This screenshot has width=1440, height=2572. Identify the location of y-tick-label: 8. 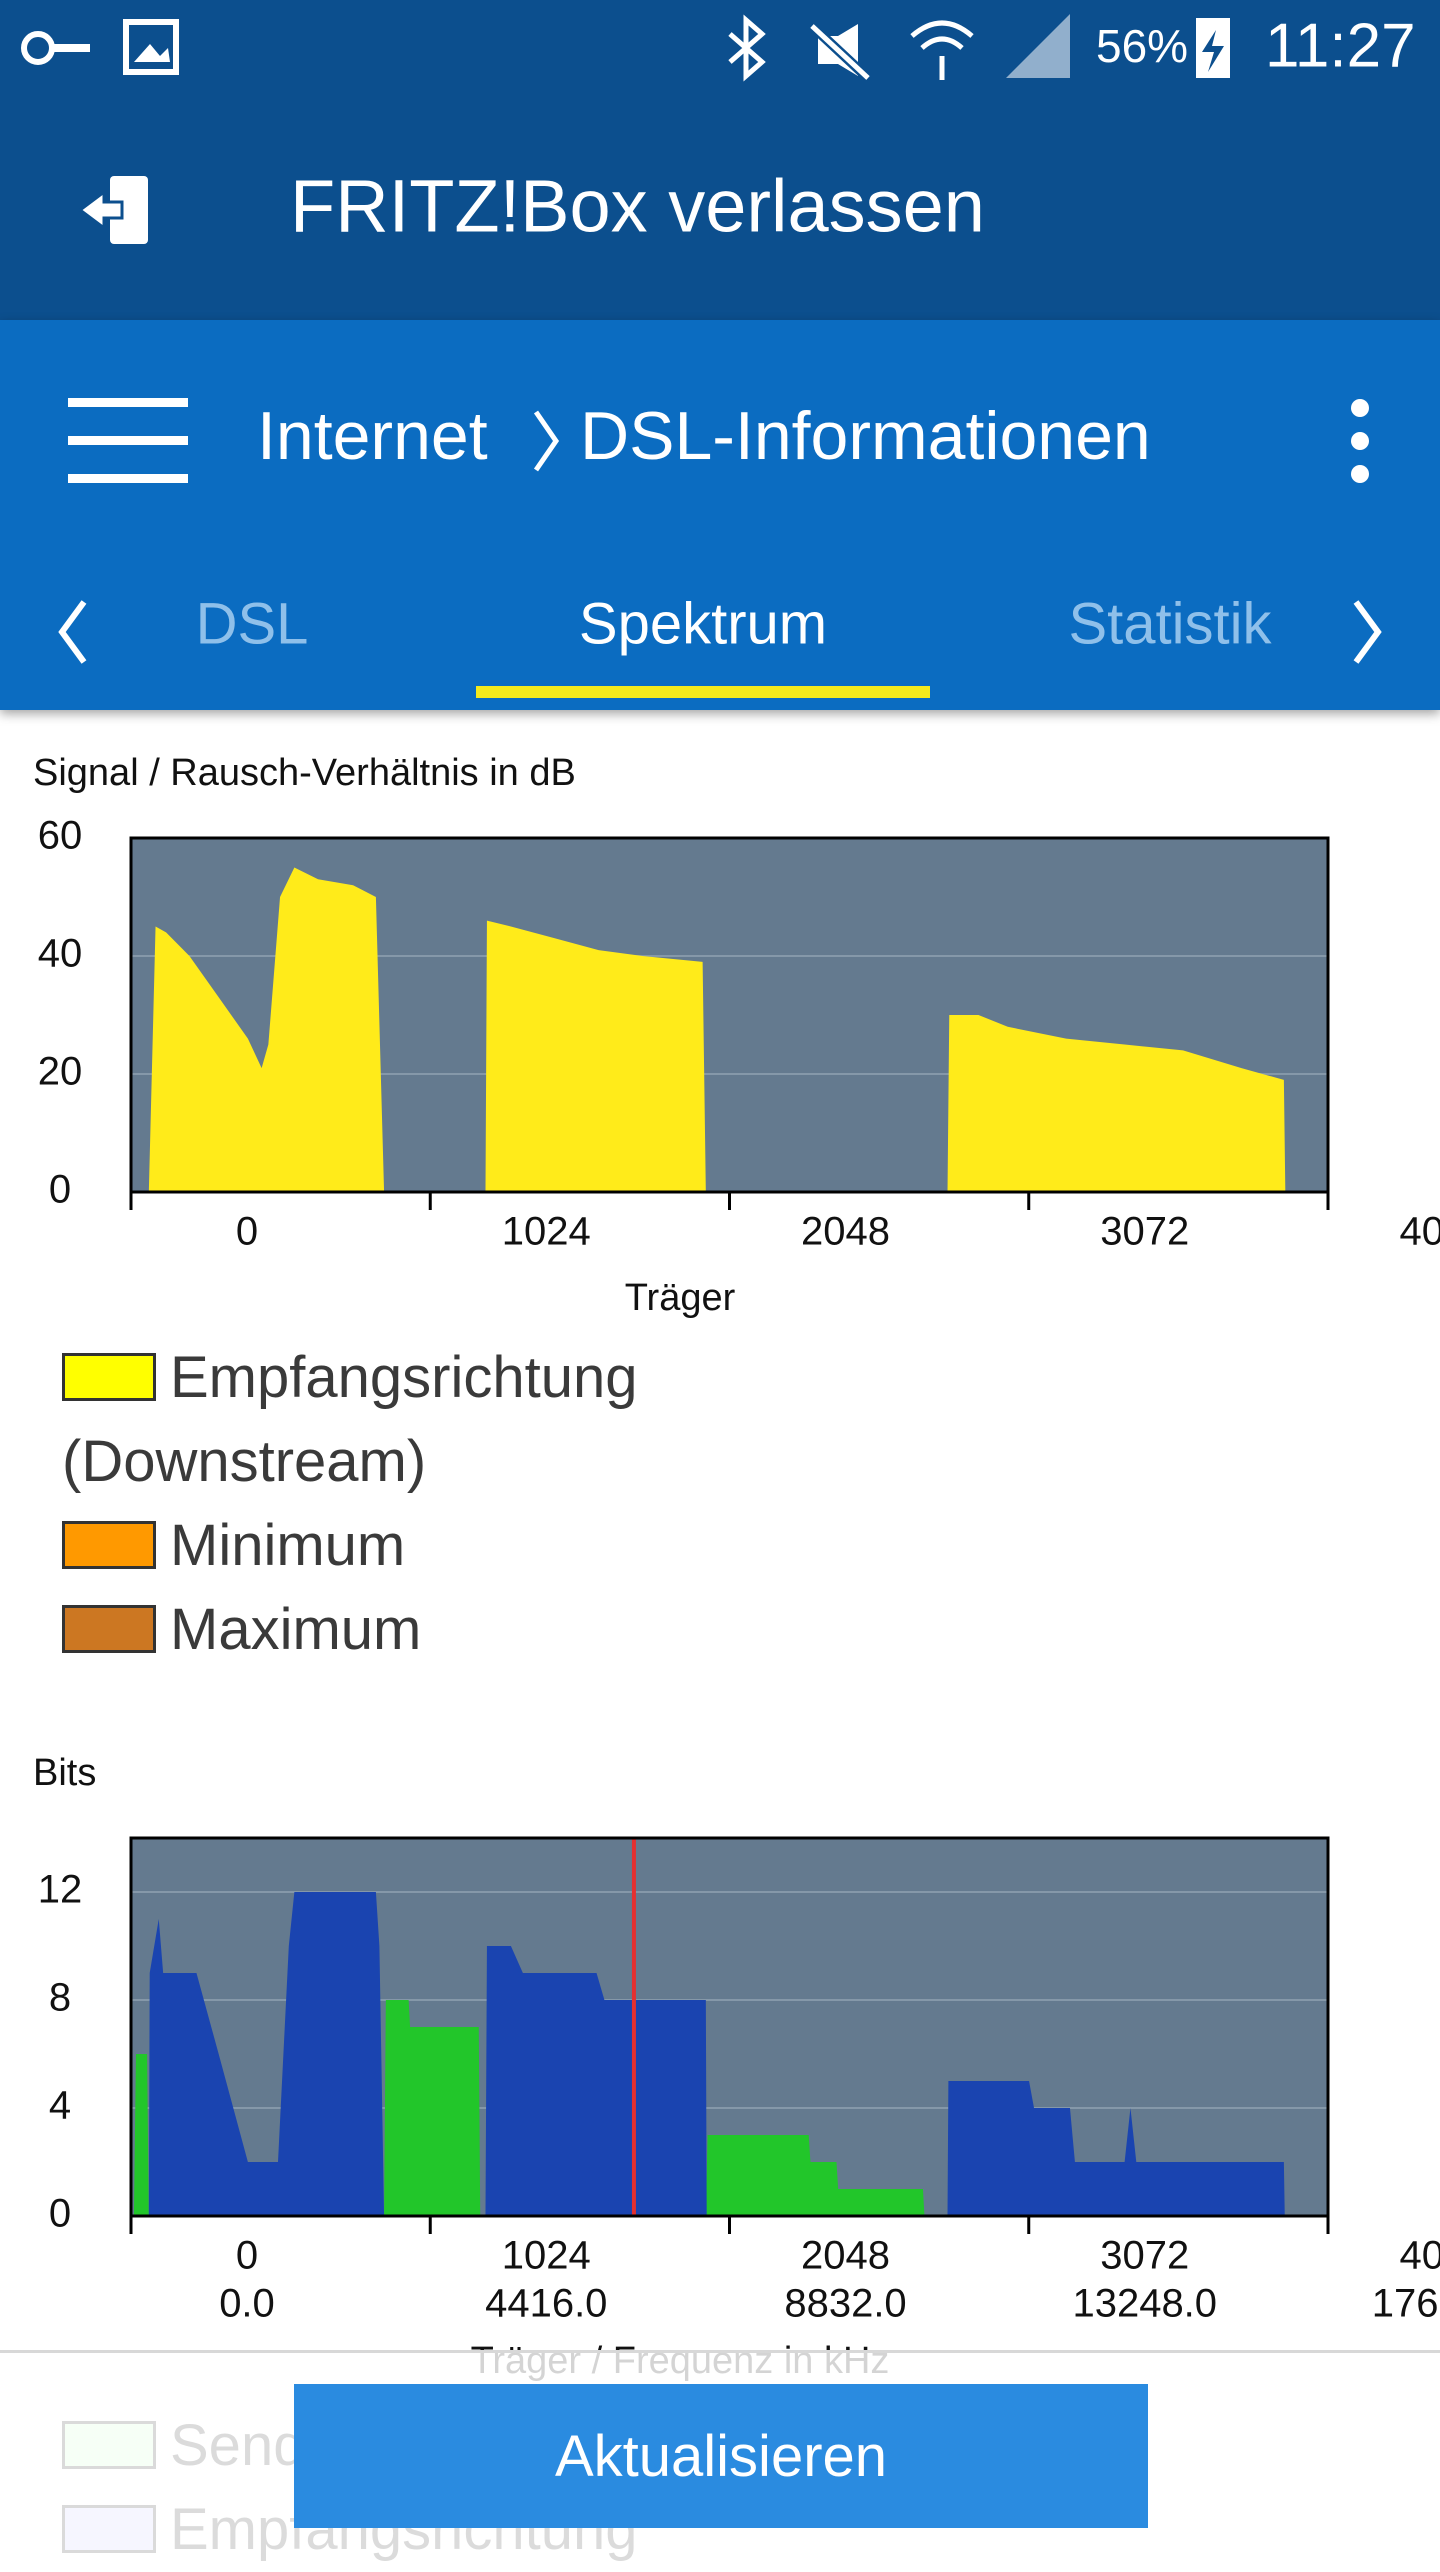
(60, 1998).